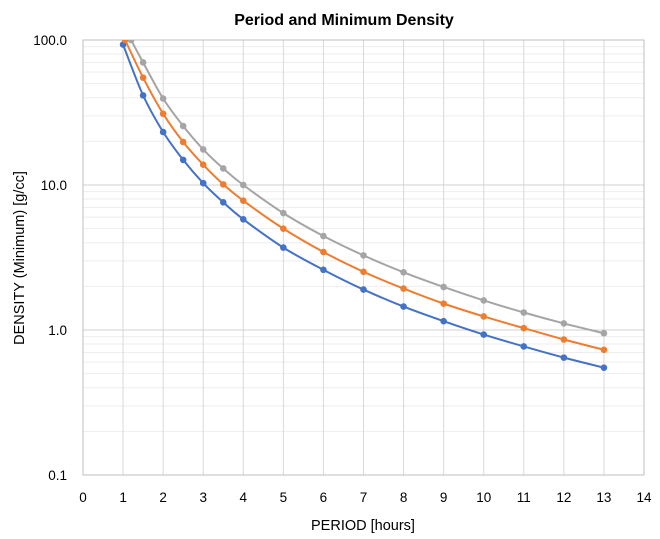 The width and height of the screenshot is (660, 539). What do you see at coordinates (83, 497) in the screenshot?
I see `x-tick-label: 0` at bounding box center [83, 497].